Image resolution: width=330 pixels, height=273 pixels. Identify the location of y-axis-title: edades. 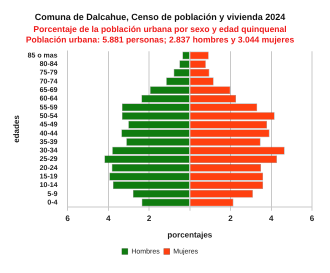
(17, 128).